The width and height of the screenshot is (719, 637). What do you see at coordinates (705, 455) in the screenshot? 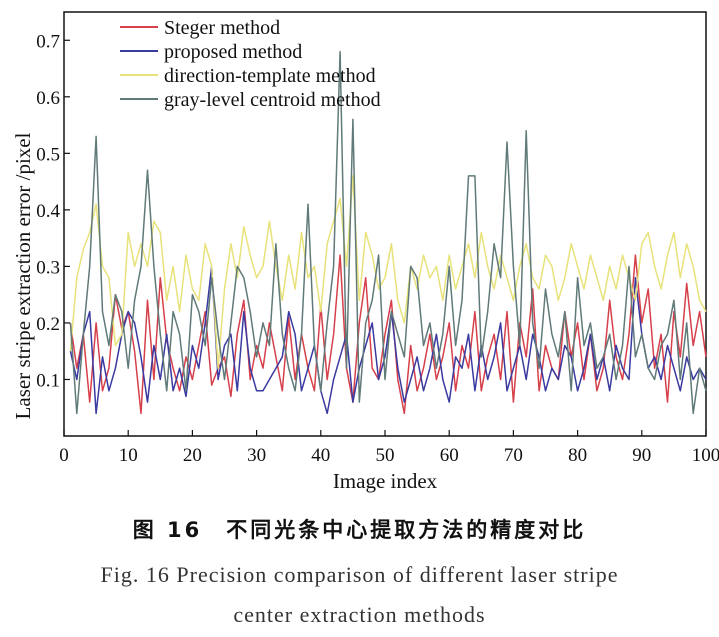
I see `x-tick-label: 100` at bounding box center [705, 455].